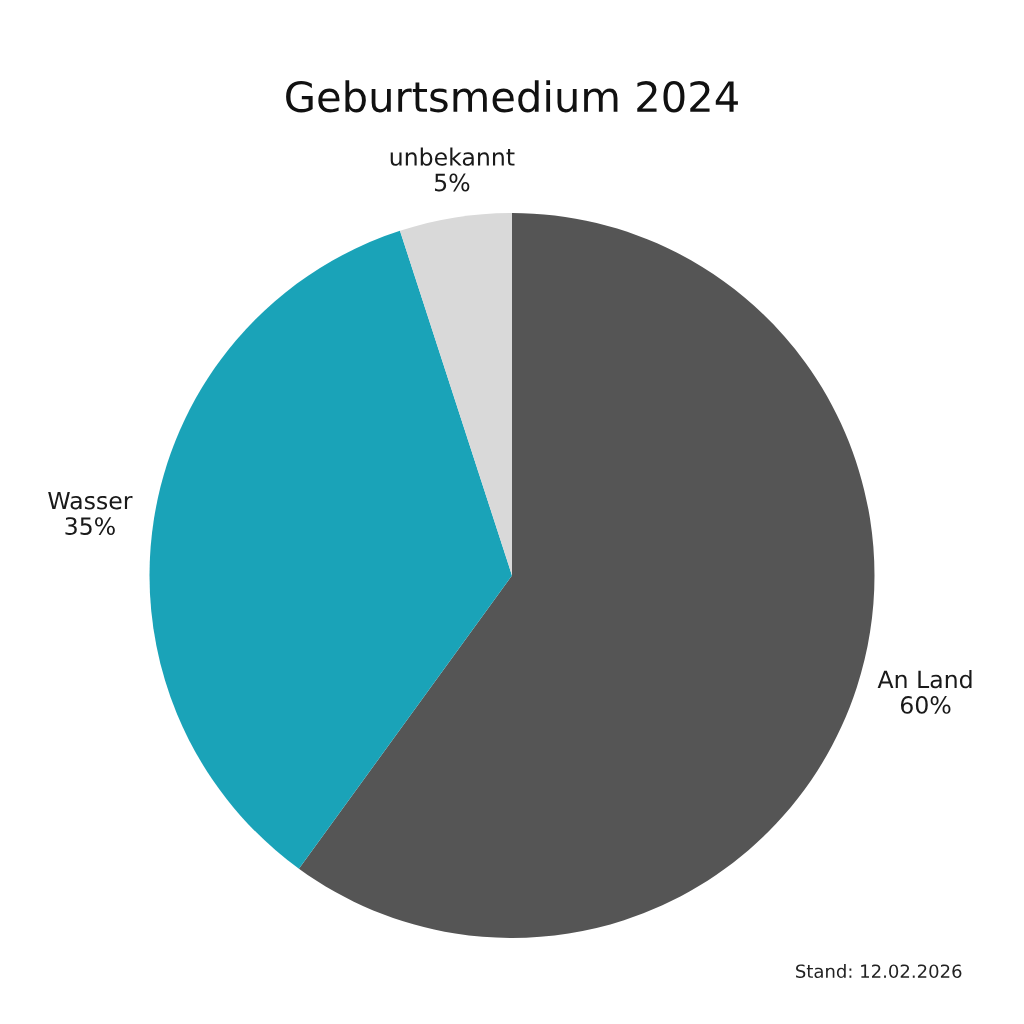 This screenshot has height=1024, width=1024. Describe the element at coordinates (455, 394) in the screenshot. I see `pie-slice` at that location.